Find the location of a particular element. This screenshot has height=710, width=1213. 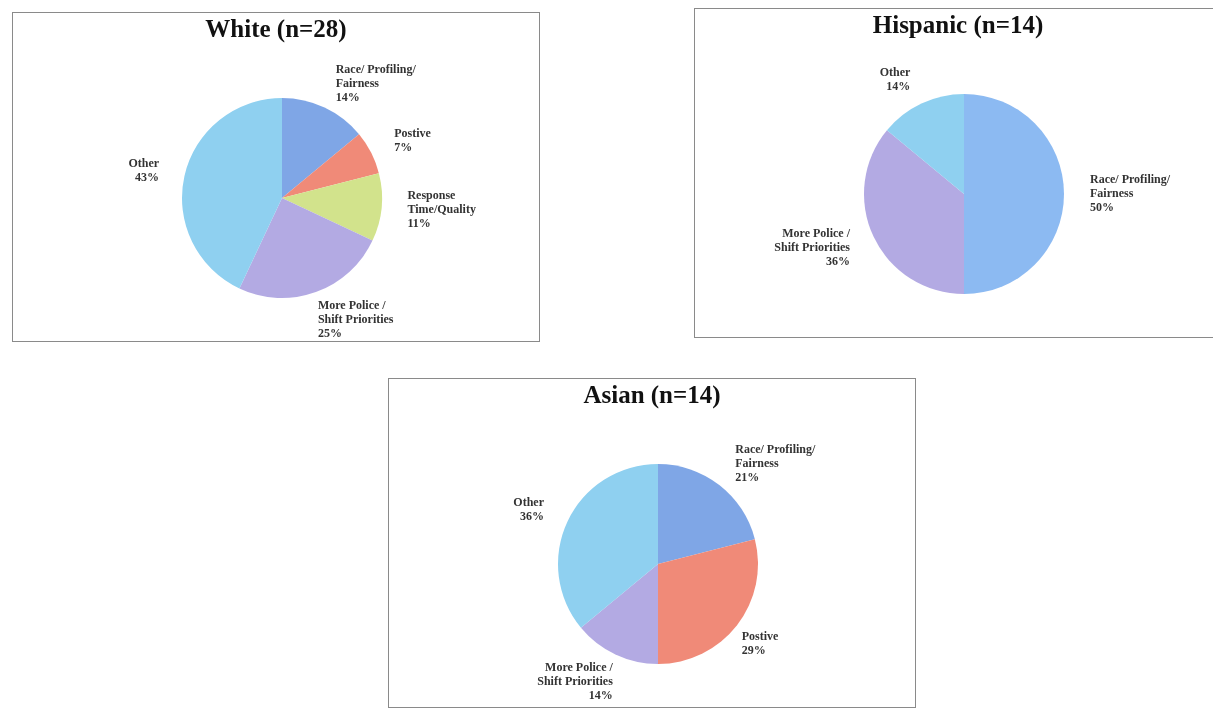

data-label: 50% is located at coordinates (1102, 206).